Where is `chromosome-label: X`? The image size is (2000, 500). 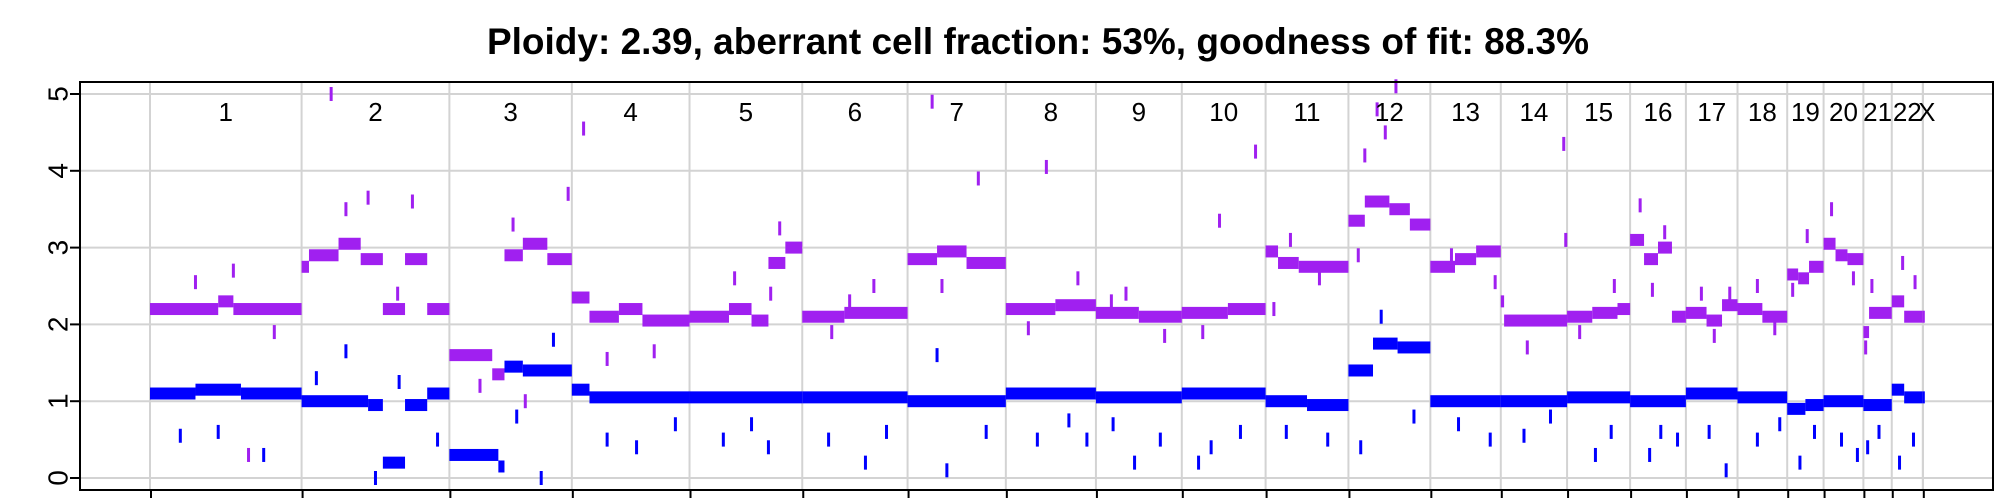
chromosome-label: X is located at coordinates (1926, 112).